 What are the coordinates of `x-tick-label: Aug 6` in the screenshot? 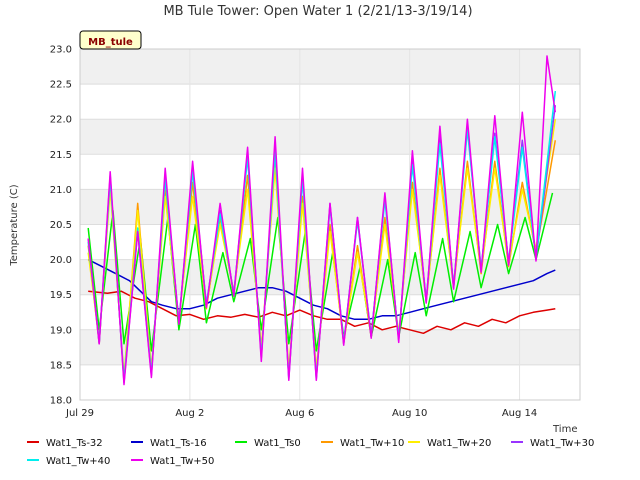 It's located at (299, 413).